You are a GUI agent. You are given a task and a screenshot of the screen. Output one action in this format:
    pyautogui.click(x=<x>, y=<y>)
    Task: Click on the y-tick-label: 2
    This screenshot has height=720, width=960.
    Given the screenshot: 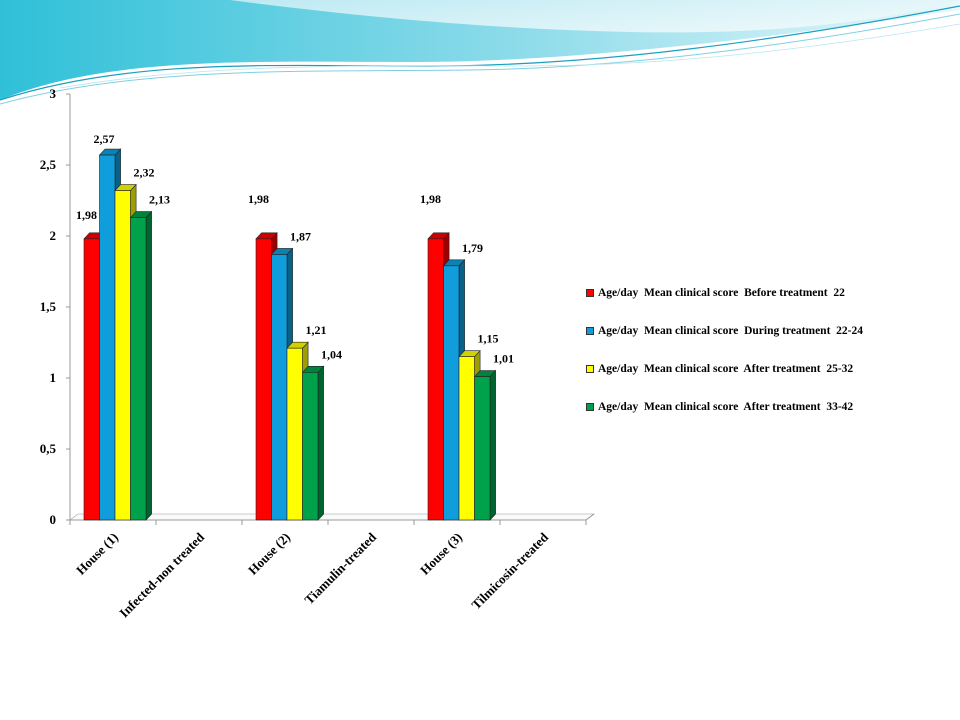 What is the action you would take?
    pyautogui.click(x=53, y=235)
    